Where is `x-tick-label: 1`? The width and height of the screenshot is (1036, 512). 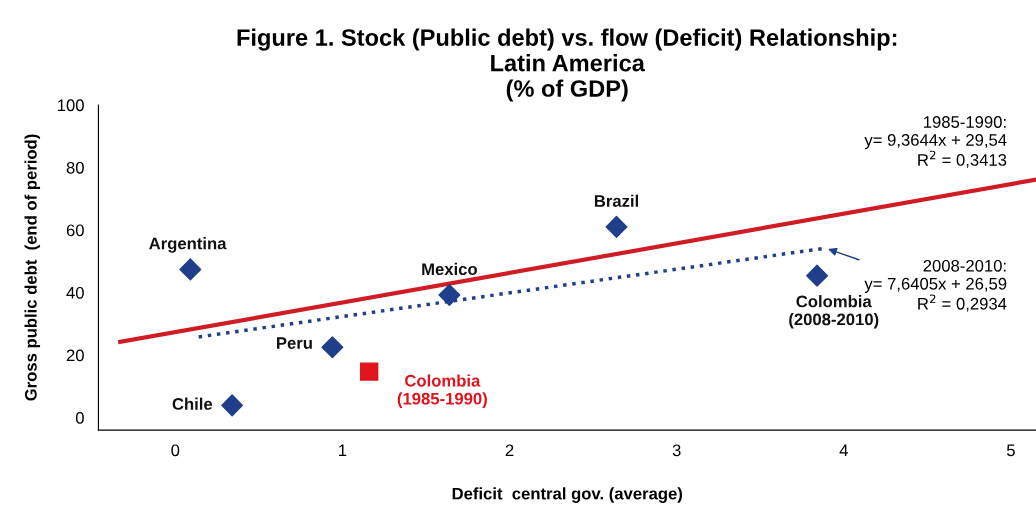
x-tick-label: 1 is located at coordinates (343, 450).